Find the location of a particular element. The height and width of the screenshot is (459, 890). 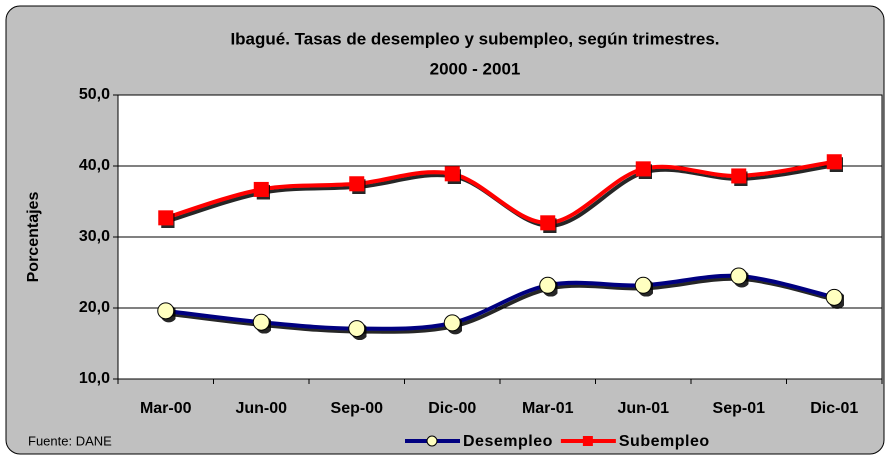

source-note: Fuente: DANE is located at coordinates (70, 440).